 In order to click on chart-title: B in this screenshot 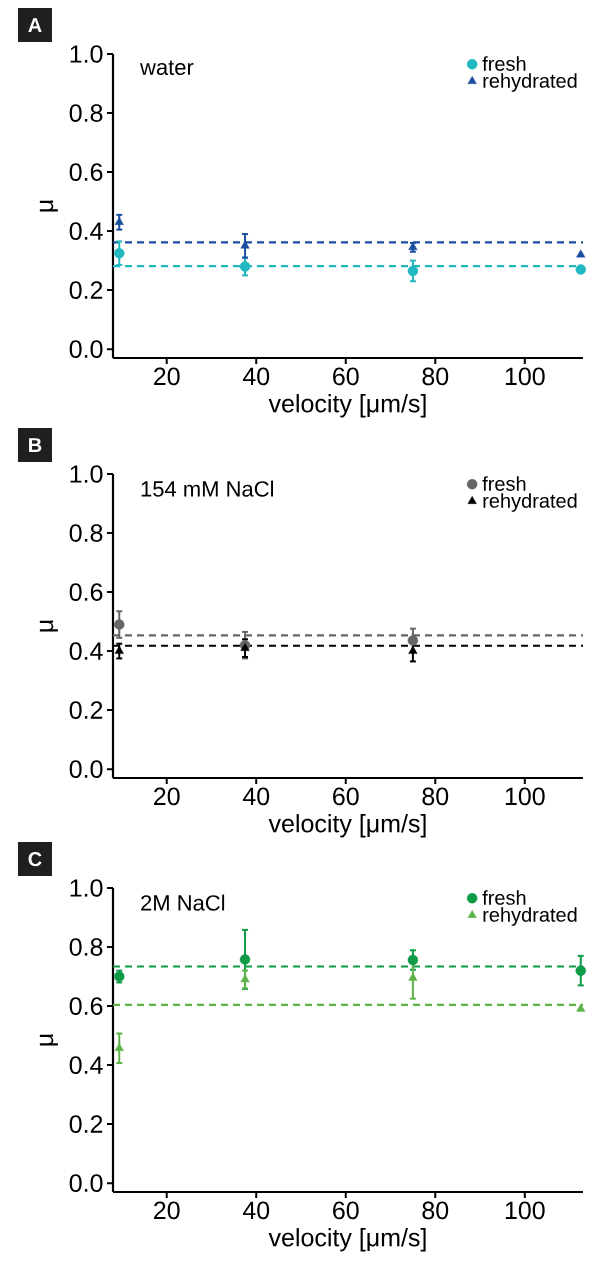, I will do `click(35, 445)`.